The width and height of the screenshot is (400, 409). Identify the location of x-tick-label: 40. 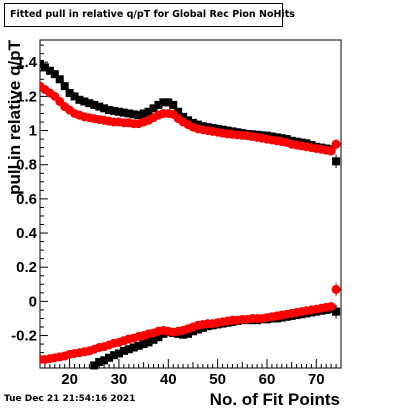
(168, 379).